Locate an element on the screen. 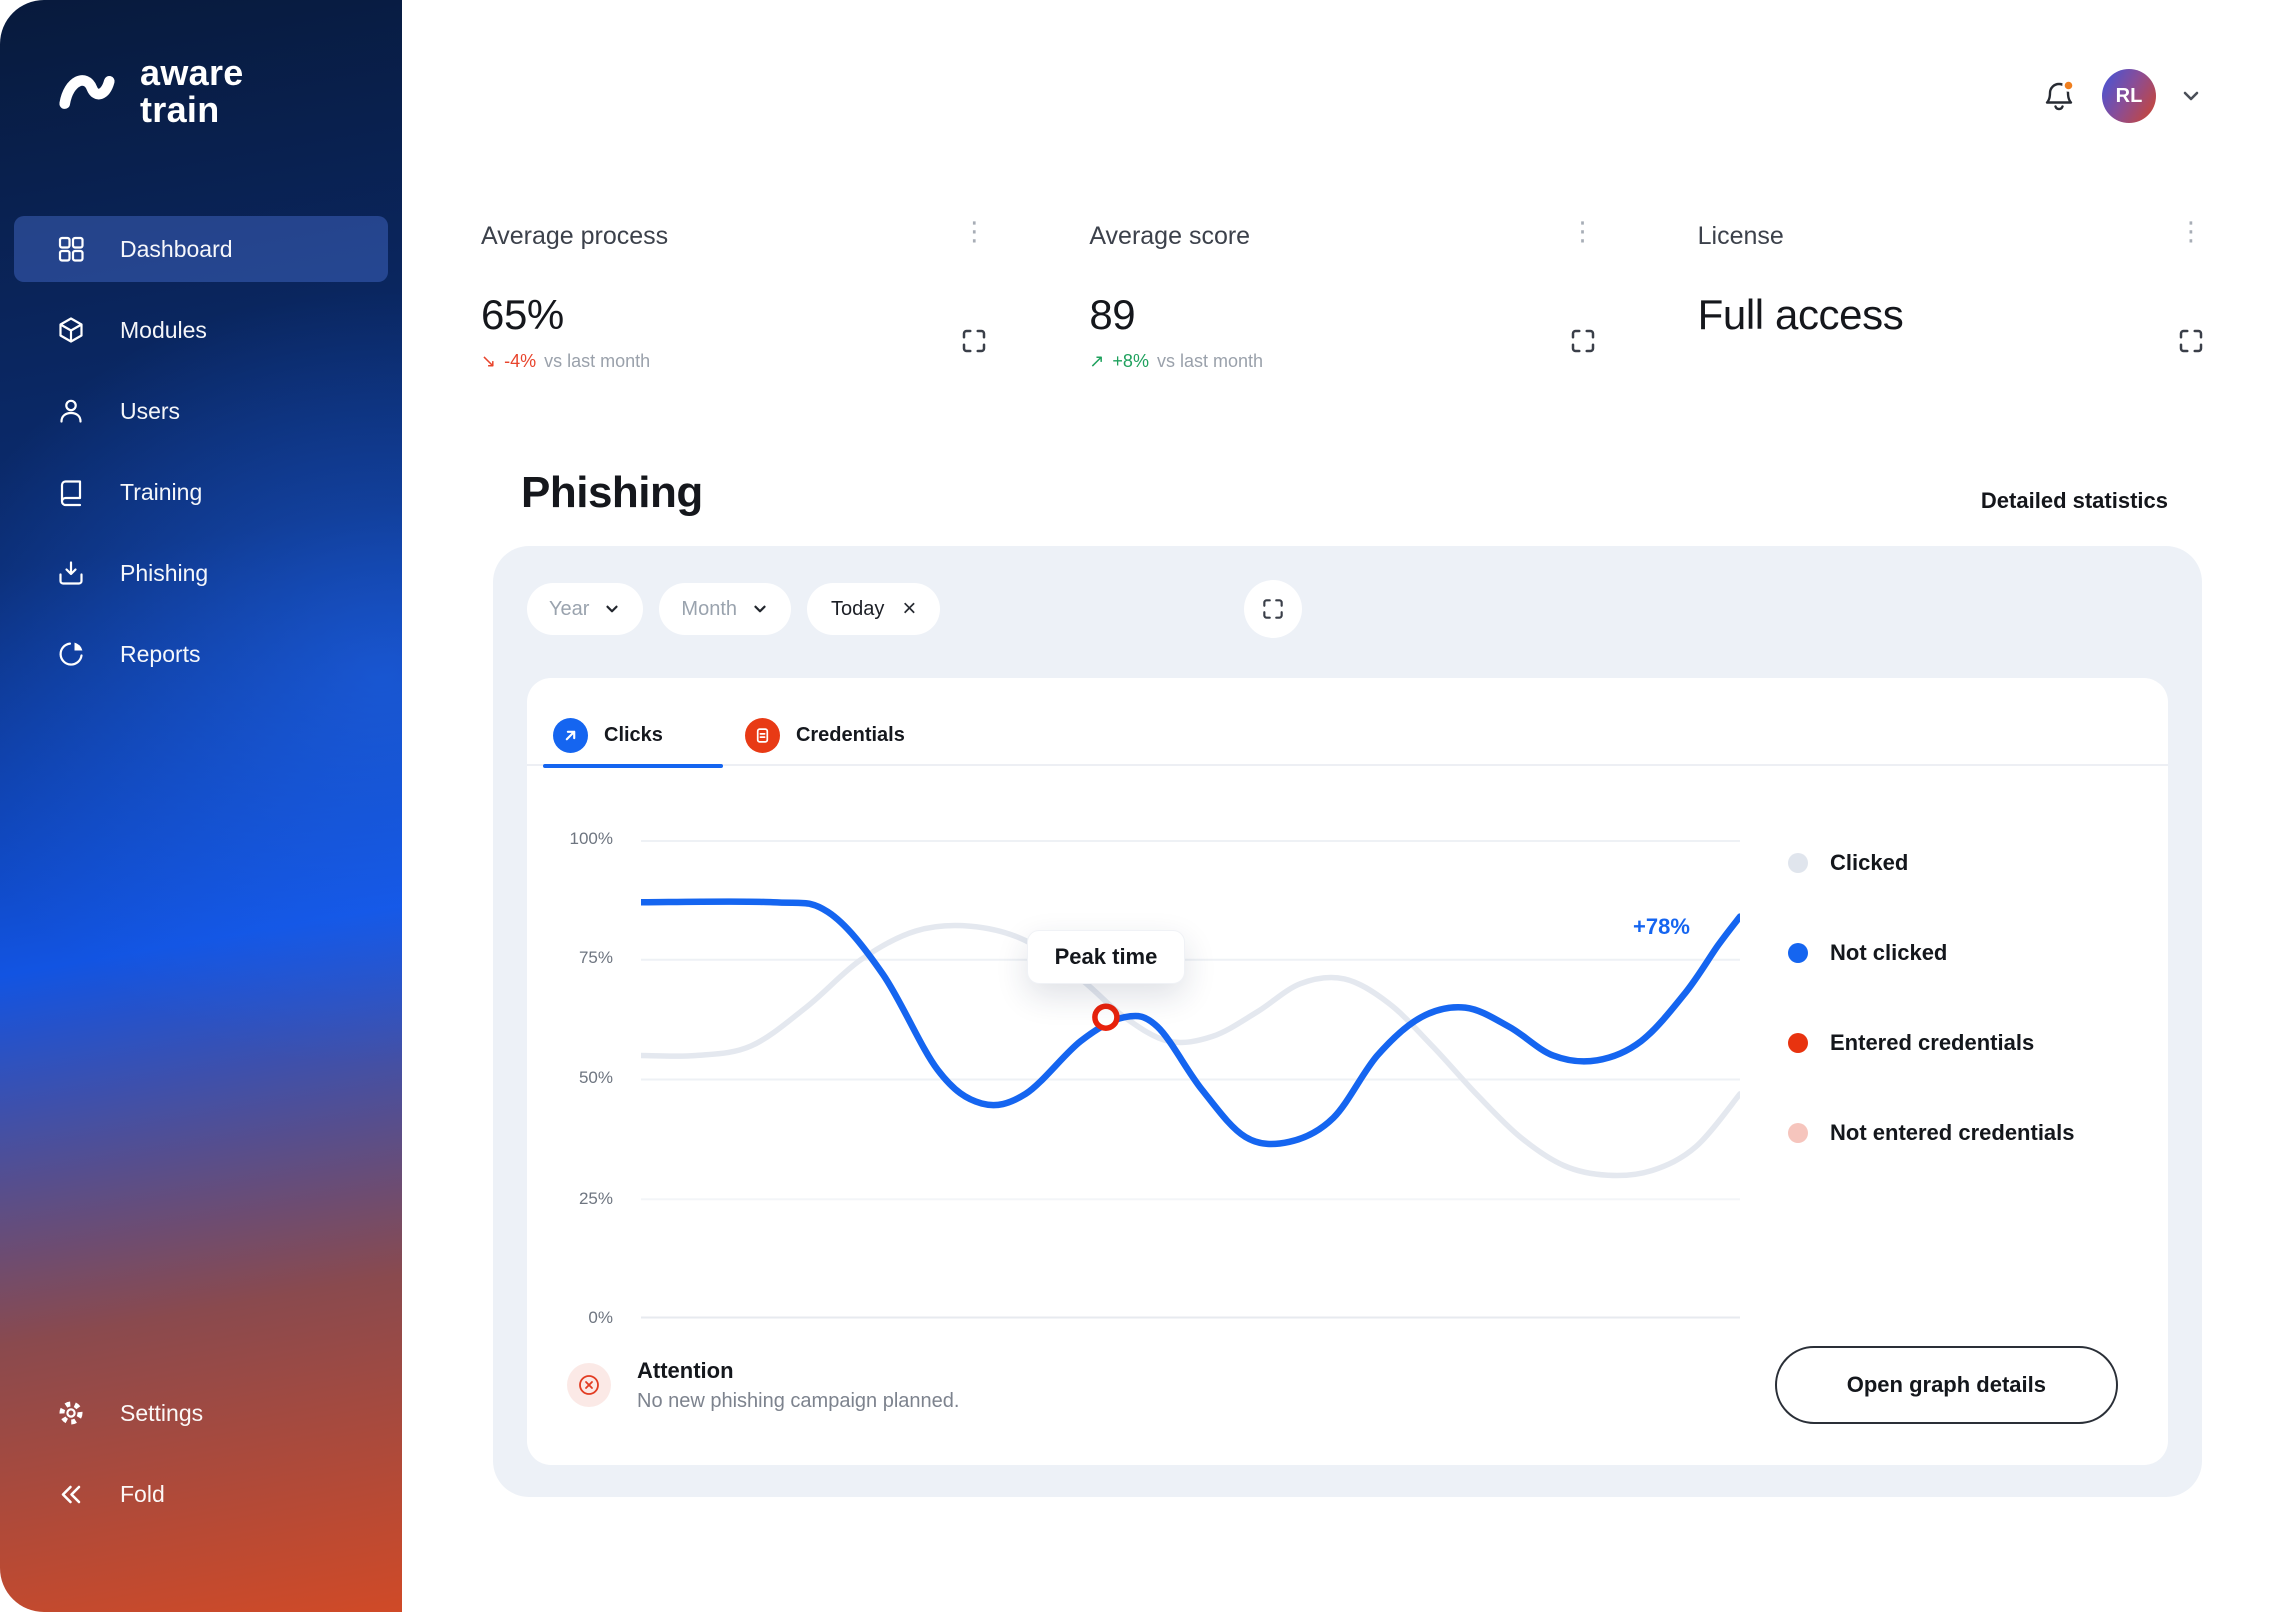 This screenshot has width=2286, height=1612. topbar: RL is located at coordinates (1341, 66).